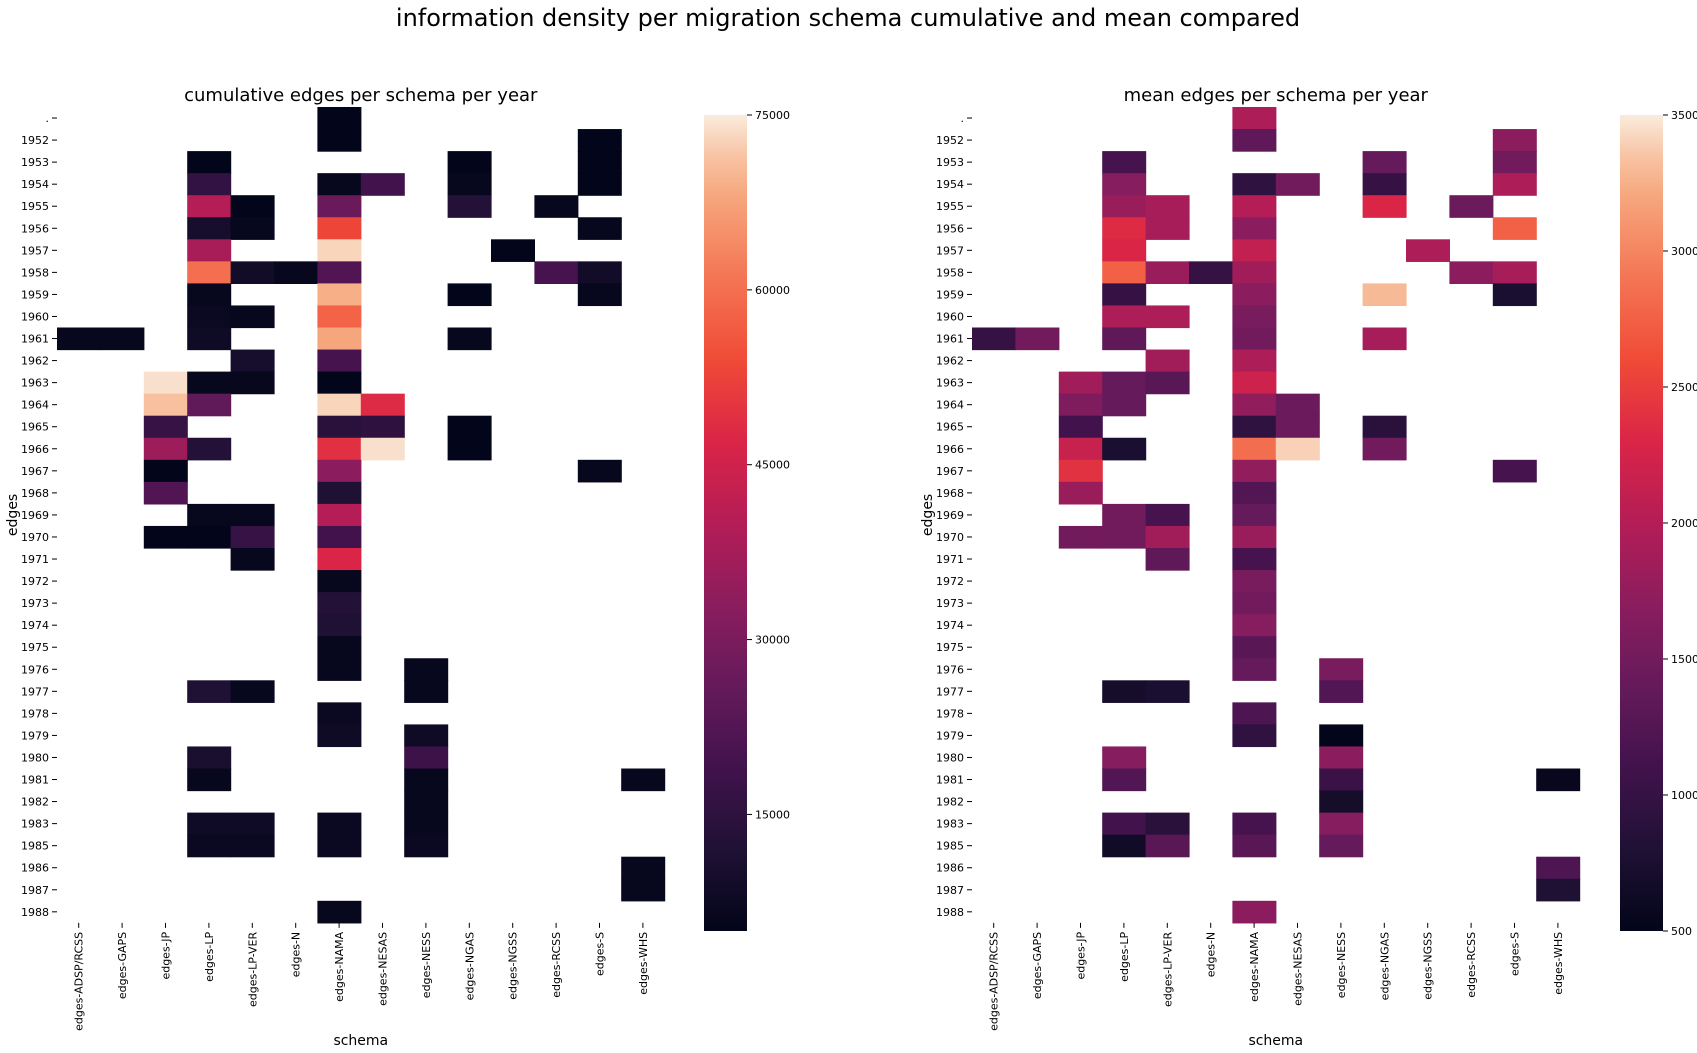  What do you see at coordinates (1254, 966) in the screenshot?
I see `x-tick-label: edges-NAMA` at bounding box center [1254, 966].